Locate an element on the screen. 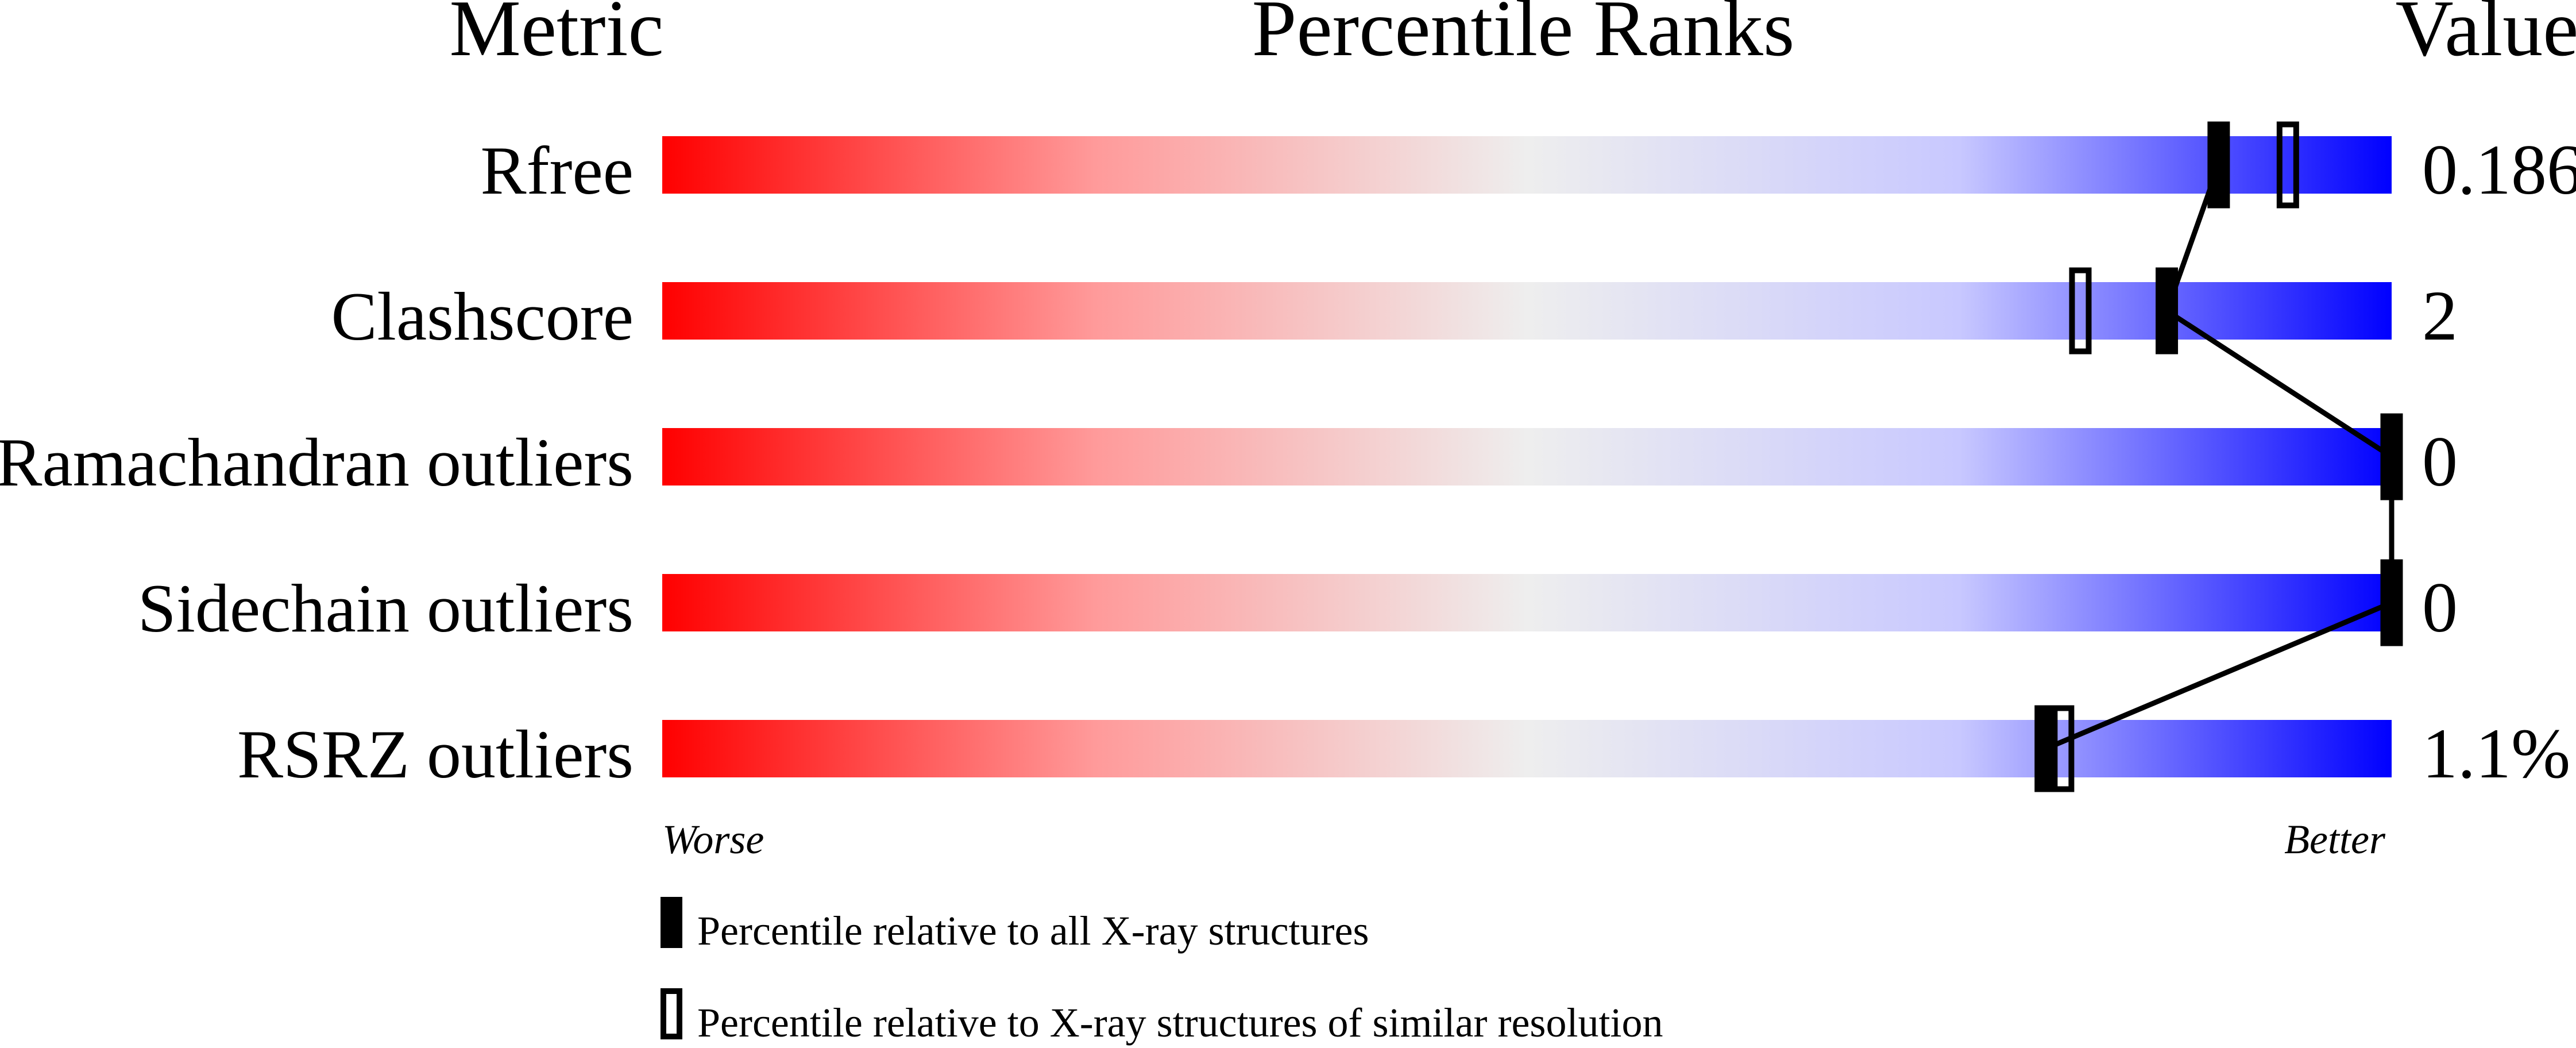 The image size is (2576, 1048). metric-label: Sidechain outliers is located at coordinates (386, 608).